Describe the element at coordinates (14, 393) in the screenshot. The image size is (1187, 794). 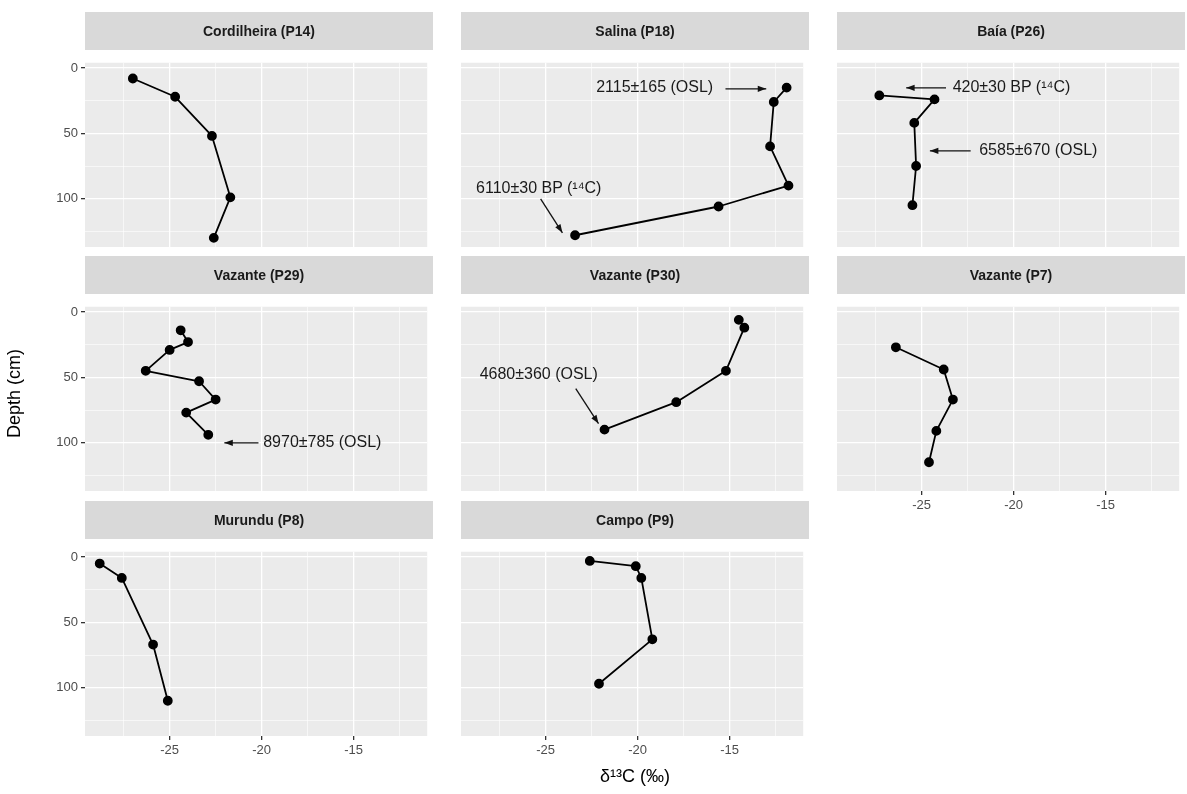
I see `y-axis-title: Depth (cm)` at that location.